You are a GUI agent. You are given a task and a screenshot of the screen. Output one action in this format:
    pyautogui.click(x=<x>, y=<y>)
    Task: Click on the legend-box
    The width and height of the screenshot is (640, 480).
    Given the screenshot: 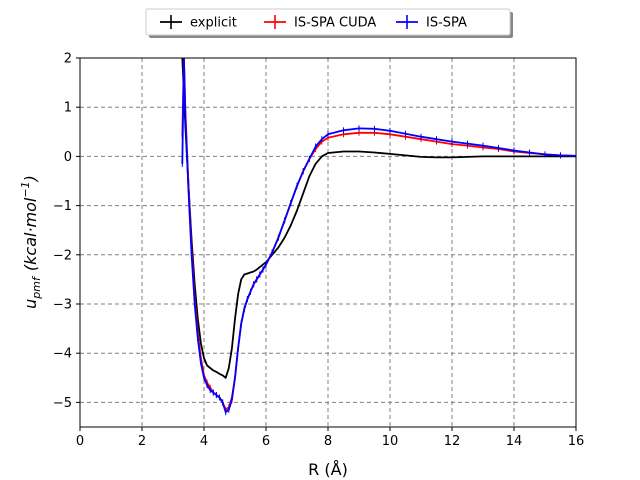 What is the action you would take?
    pyautogui.click(x=328, y=22)
    